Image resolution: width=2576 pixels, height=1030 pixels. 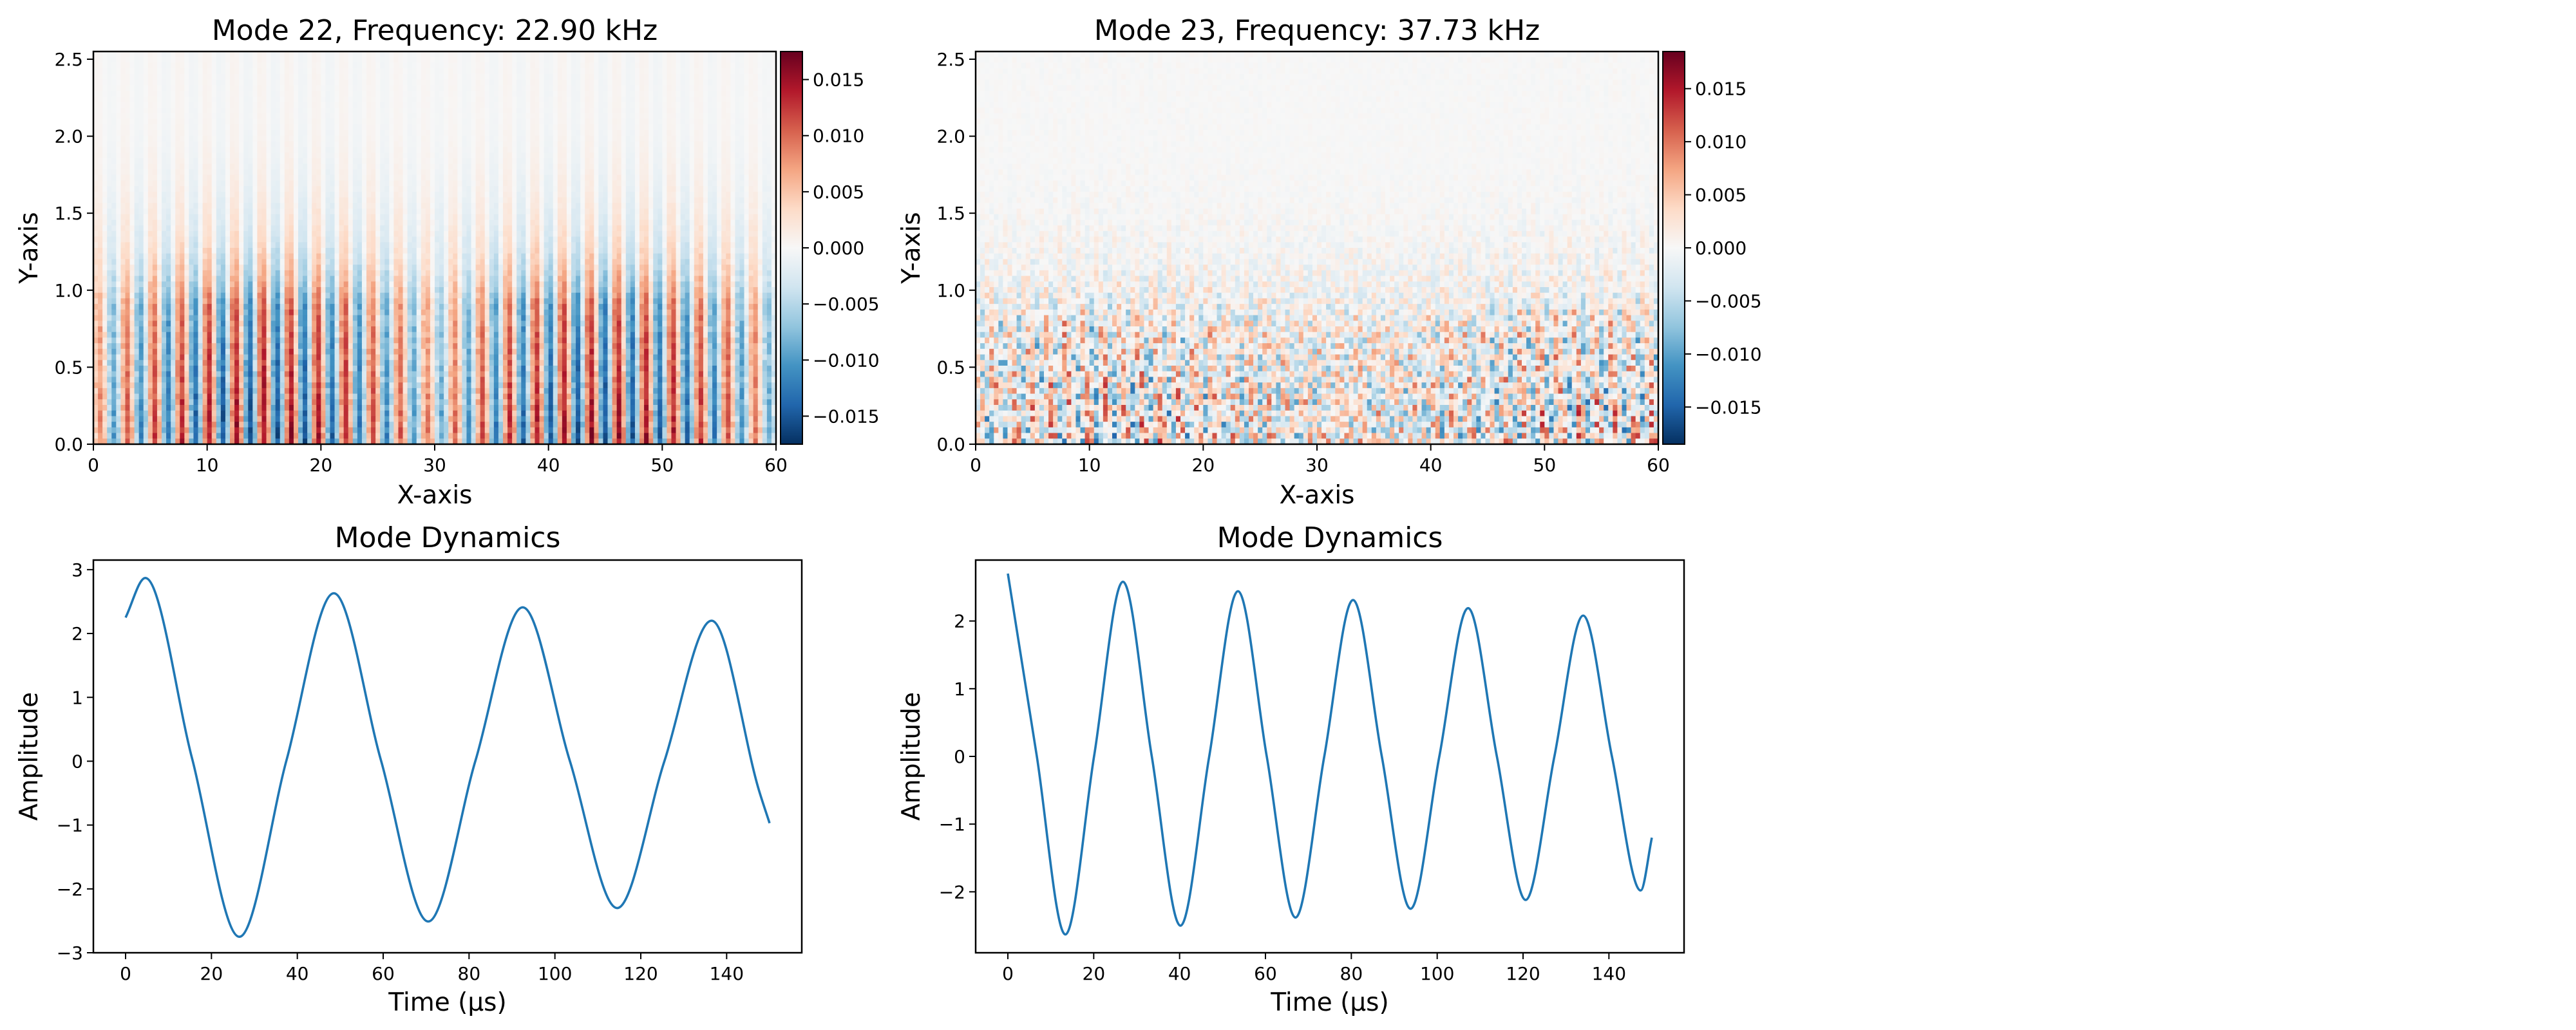 I want to click on chart-title: Mode 22, Frequency: 22.90 kHz, so click(x=435, y=31).